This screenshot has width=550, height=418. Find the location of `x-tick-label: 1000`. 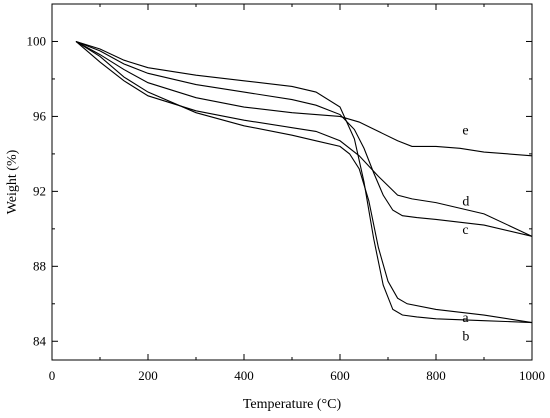

x-tick-label: 1000 is located at coordinates (532, 375).